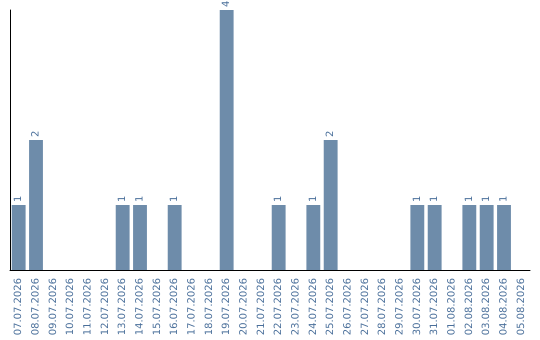 The width and height of the screenshot is (540, 340). What do you see at coordinates (261, 307) in the screenshot?
I see `x-tick-label: 21.07.2026` at bounding box center [261, 307].